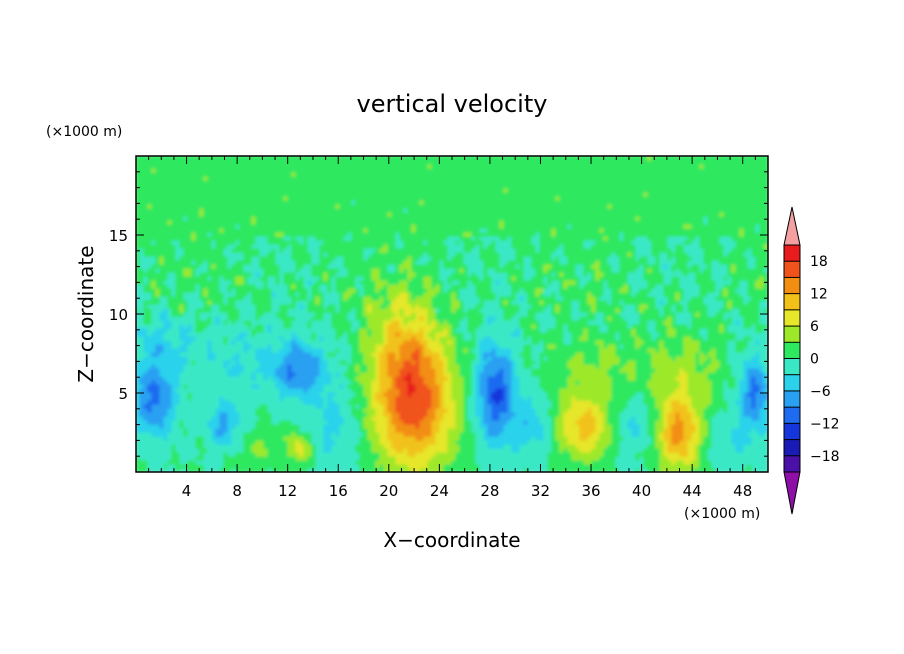  I want to click on colorbar-under-arrow, so click(792, 493).